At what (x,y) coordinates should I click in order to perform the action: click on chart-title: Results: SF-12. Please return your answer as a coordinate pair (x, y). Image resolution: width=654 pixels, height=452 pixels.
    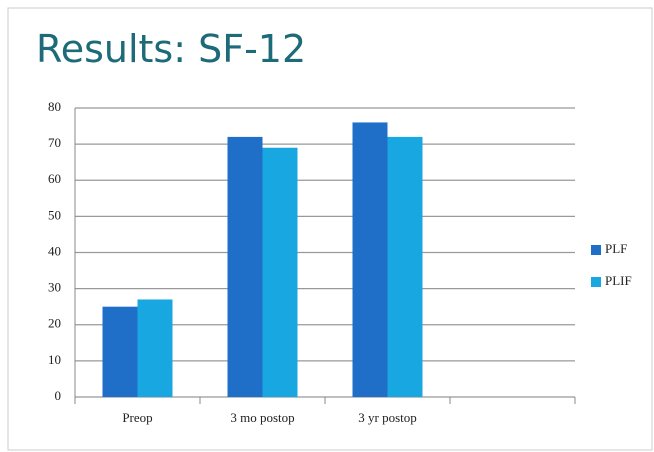
    Looking at the image, I should click on (171, 49).